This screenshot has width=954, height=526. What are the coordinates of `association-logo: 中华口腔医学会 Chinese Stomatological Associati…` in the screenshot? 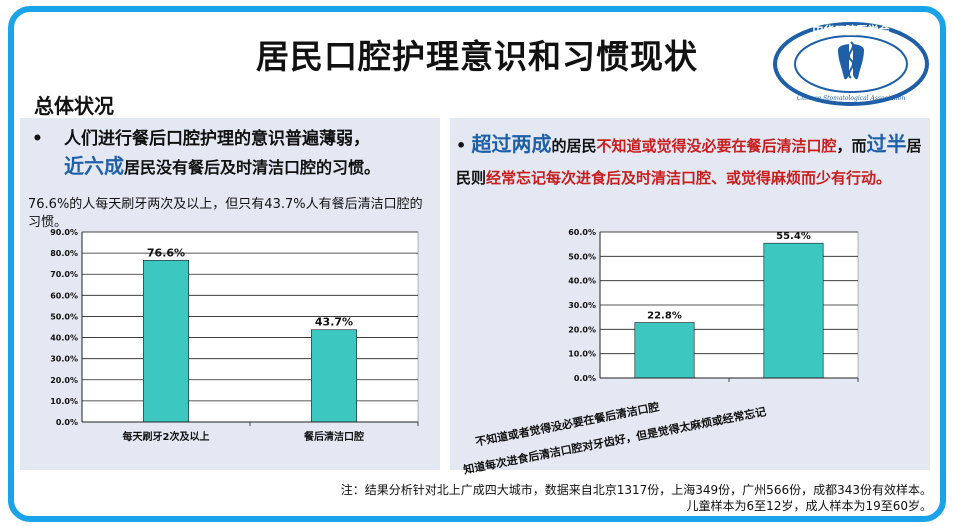 It's located at (851, 64).